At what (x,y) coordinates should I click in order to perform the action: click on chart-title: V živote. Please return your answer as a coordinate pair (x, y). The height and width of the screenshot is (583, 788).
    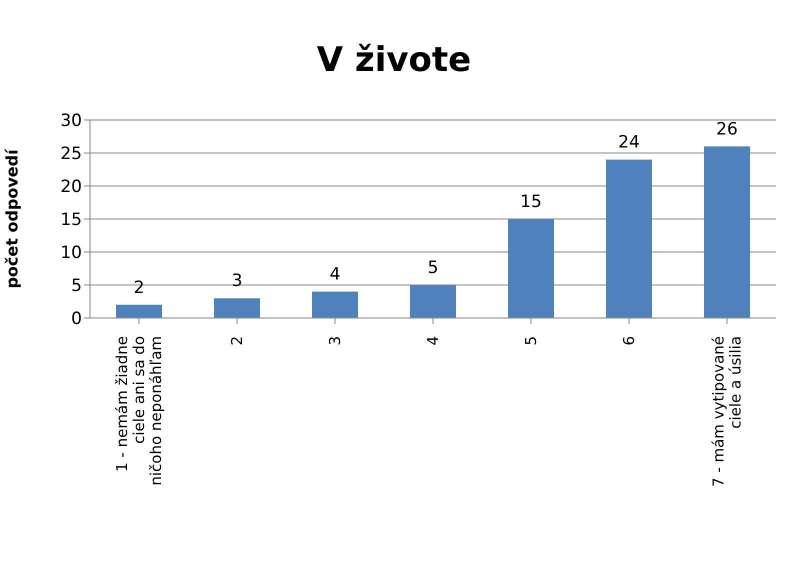
    Looking at the image, I should click on (394, 60).